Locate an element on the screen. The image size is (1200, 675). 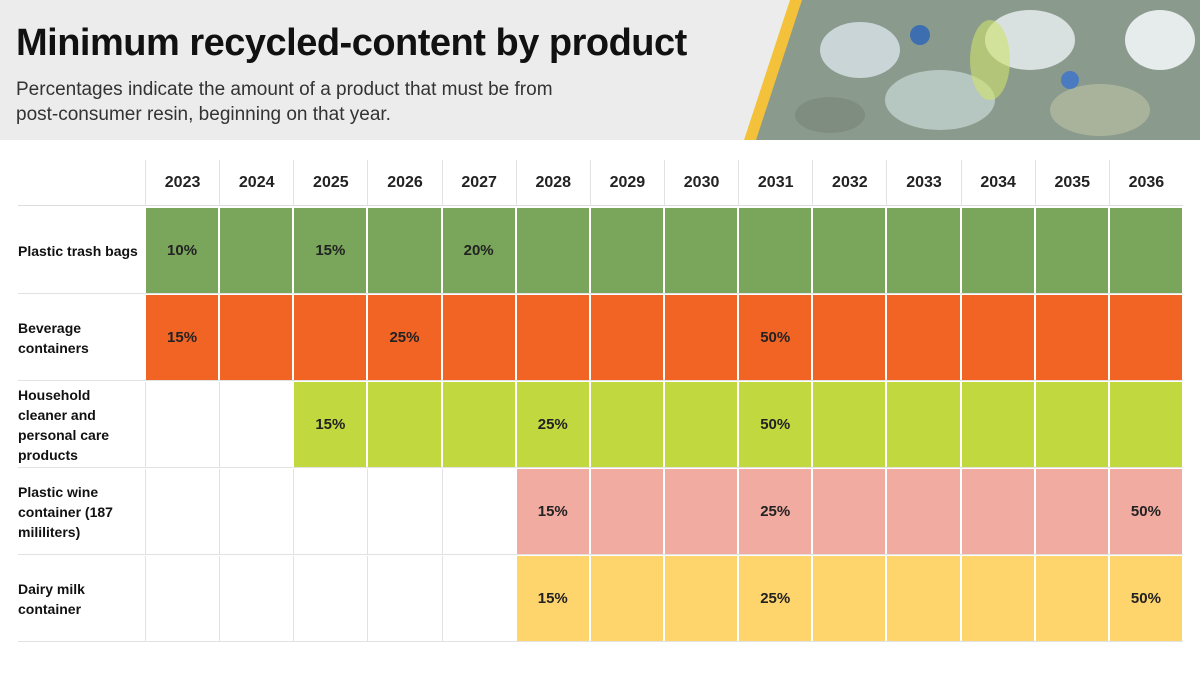
column-header: 2023 is located at coordinates (182, 182).